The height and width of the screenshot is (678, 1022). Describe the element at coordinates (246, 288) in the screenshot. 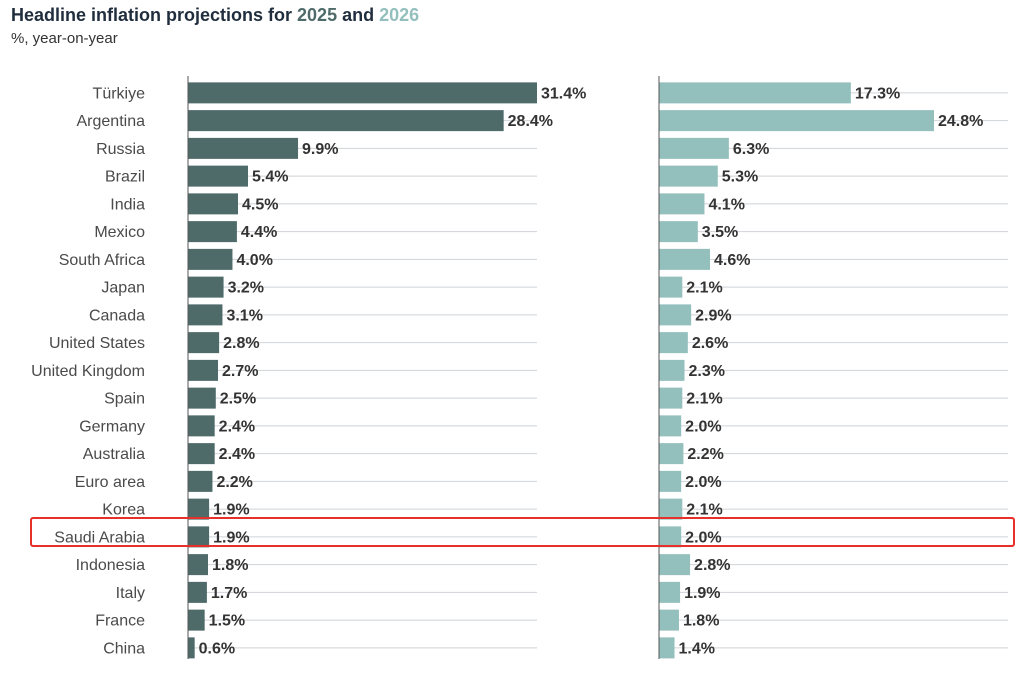

I see `value-label-2025-japan: 3.2%` at that location.